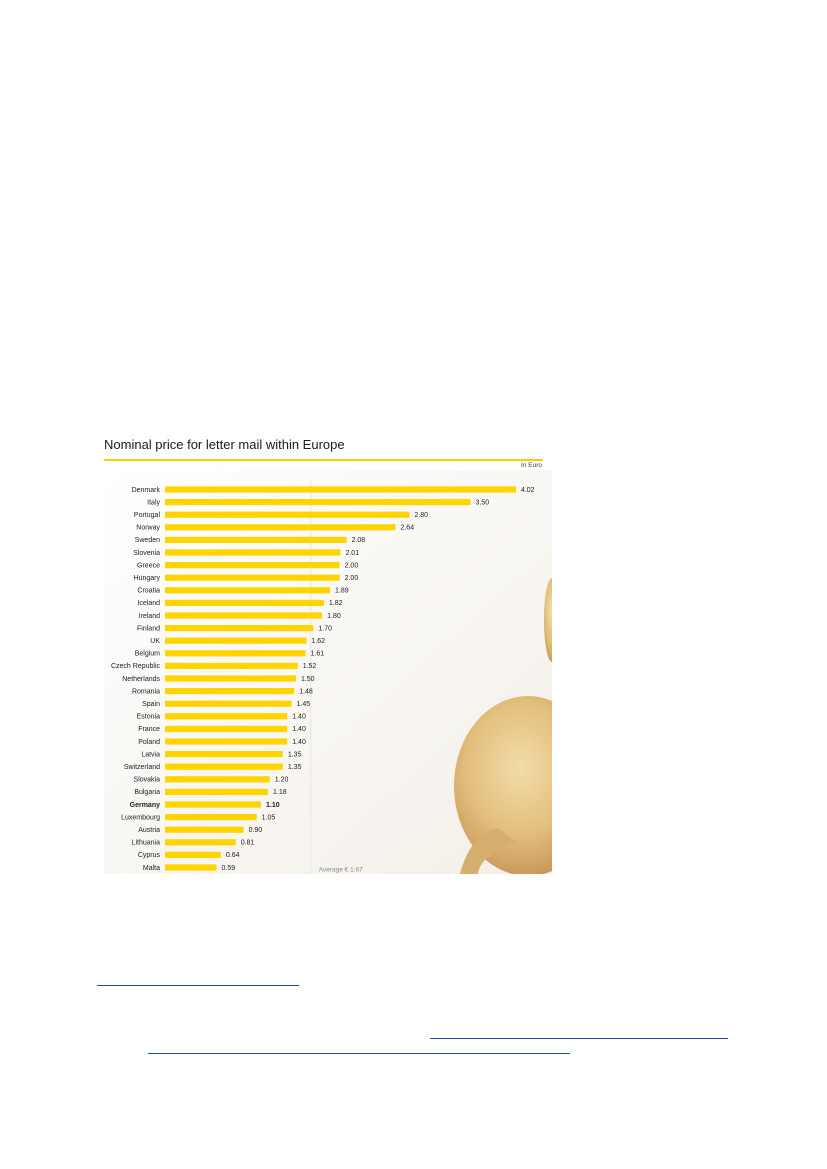 This screenshot has width=827, height=1169. What do you see at coordinates (310, 666) in the screenshot?
I see `value-label-czech-republic: 1.52` at bounding box center [310, 666].